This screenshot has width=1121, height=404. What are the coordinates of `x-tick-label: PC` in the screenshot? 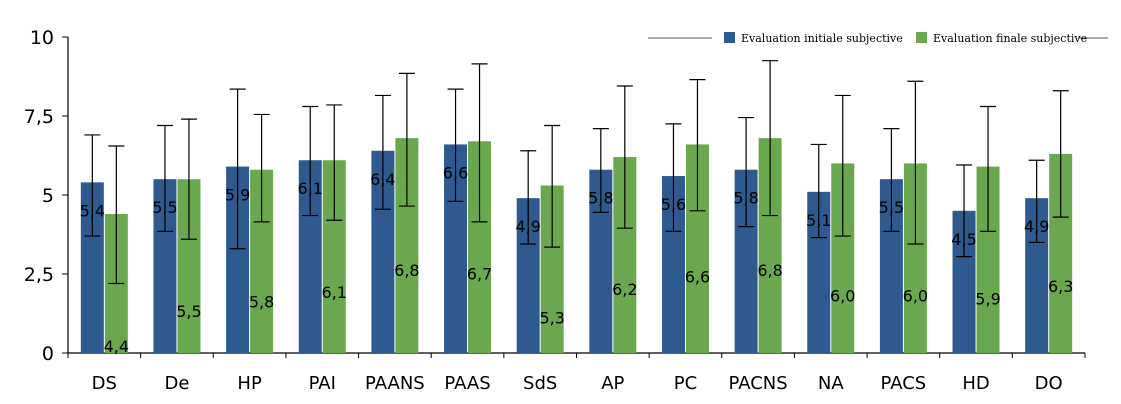 It's located at (685, 383).